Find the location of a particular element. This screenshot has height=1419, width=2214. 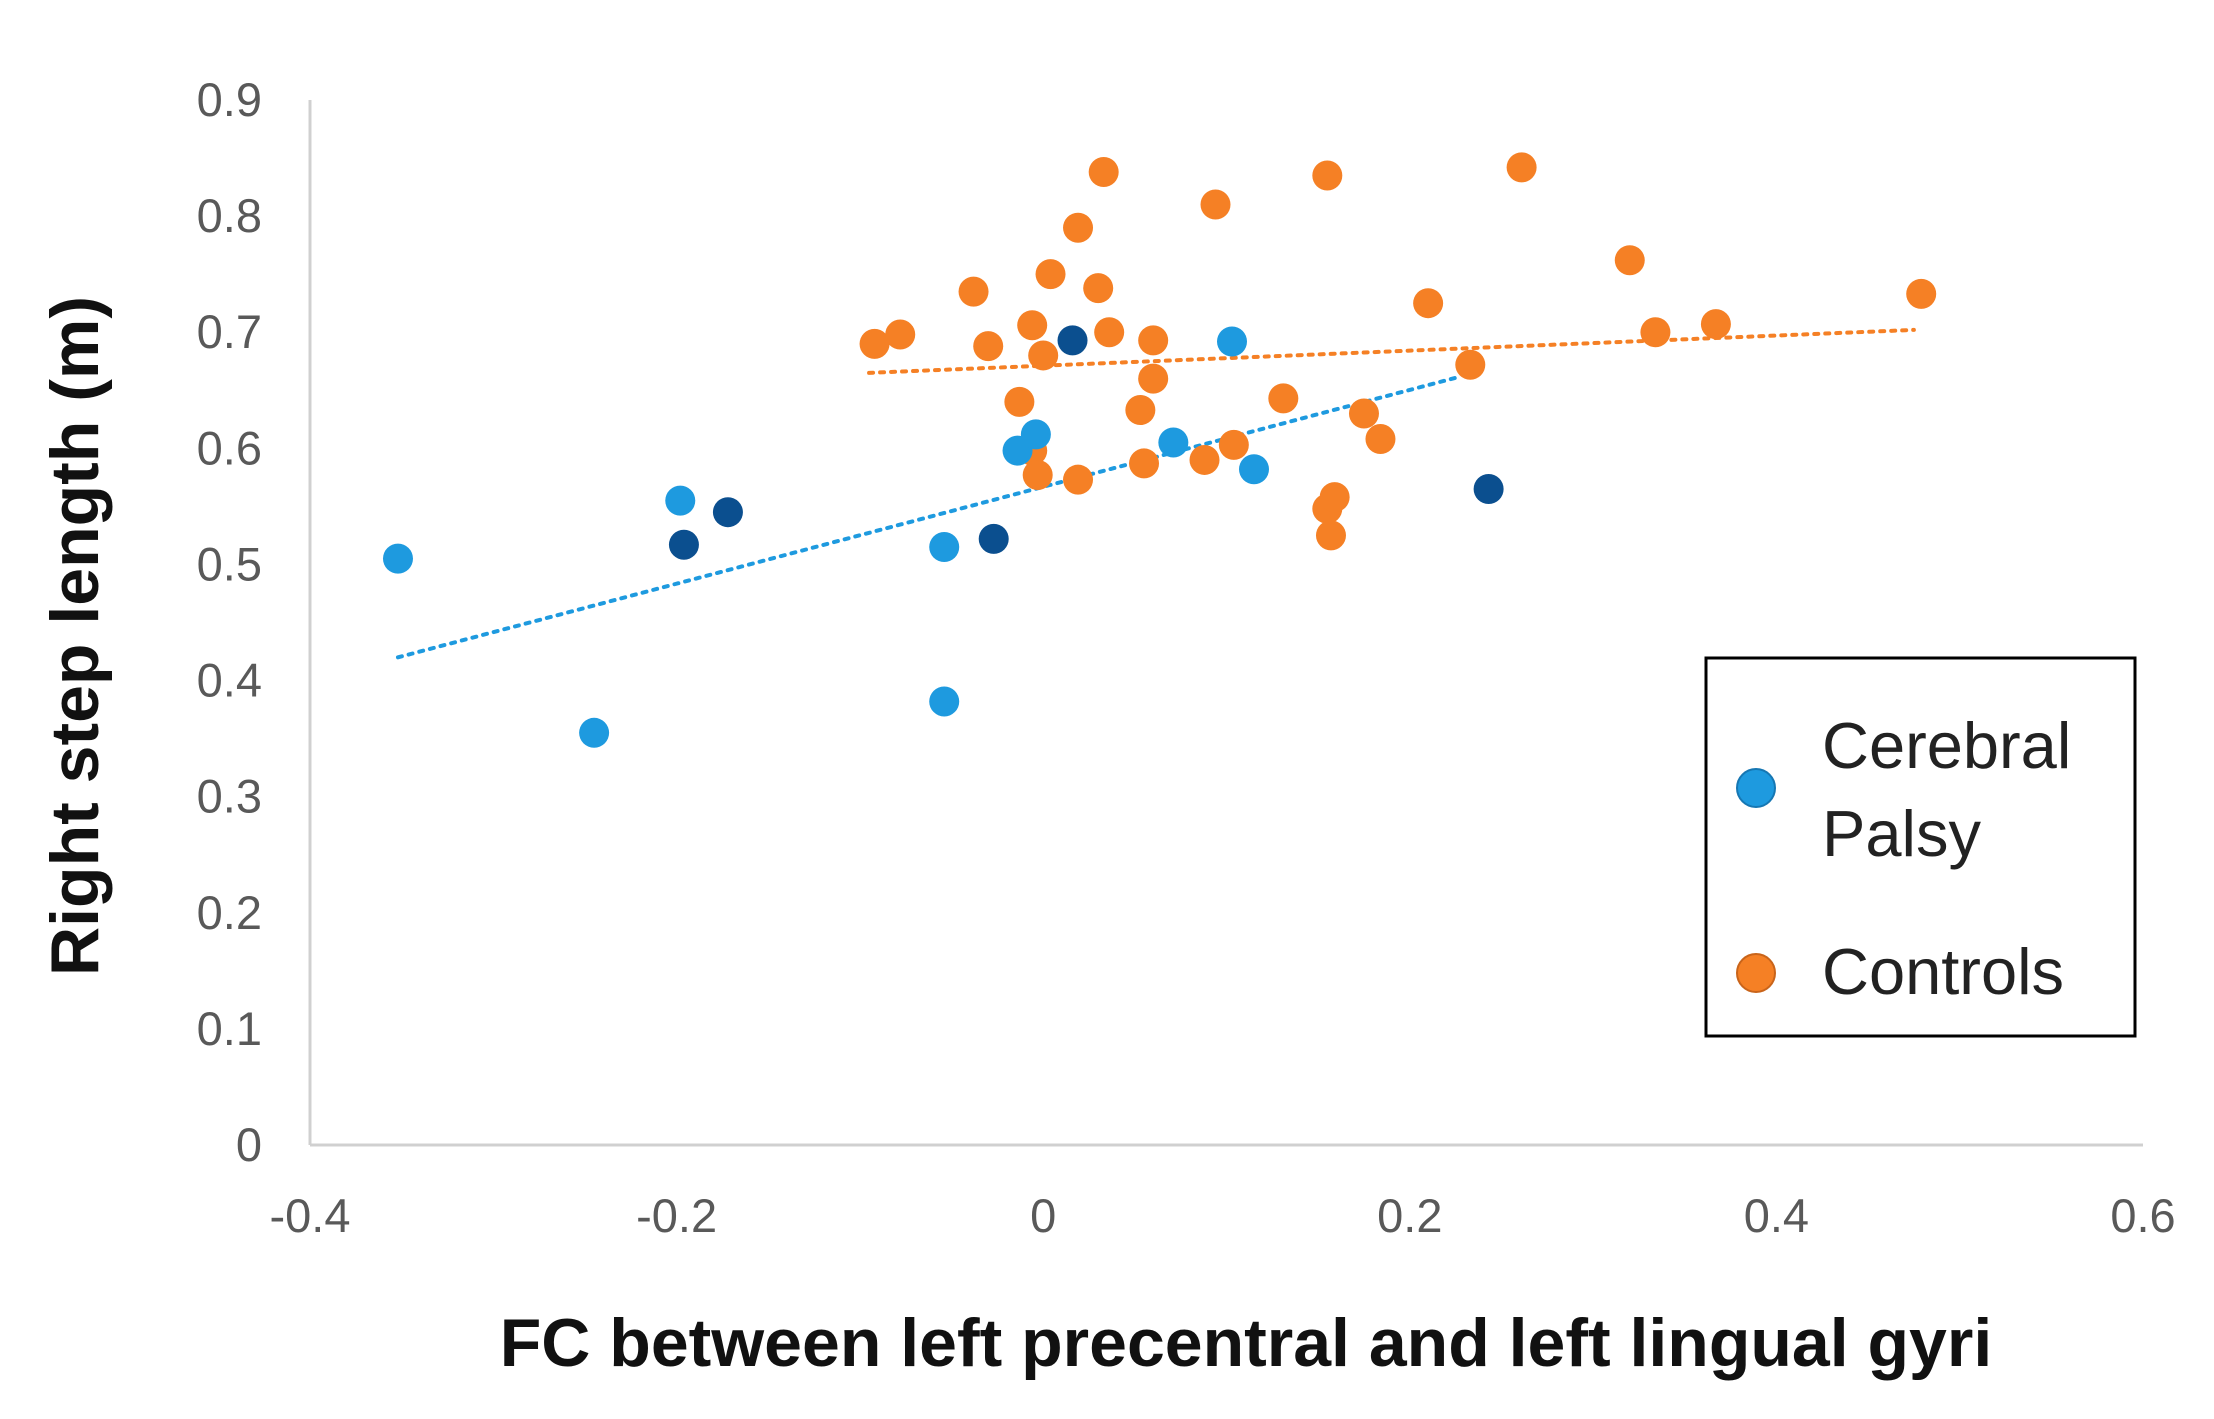

x-tick-label: -0.4 is located at coordinates (310, 1215).